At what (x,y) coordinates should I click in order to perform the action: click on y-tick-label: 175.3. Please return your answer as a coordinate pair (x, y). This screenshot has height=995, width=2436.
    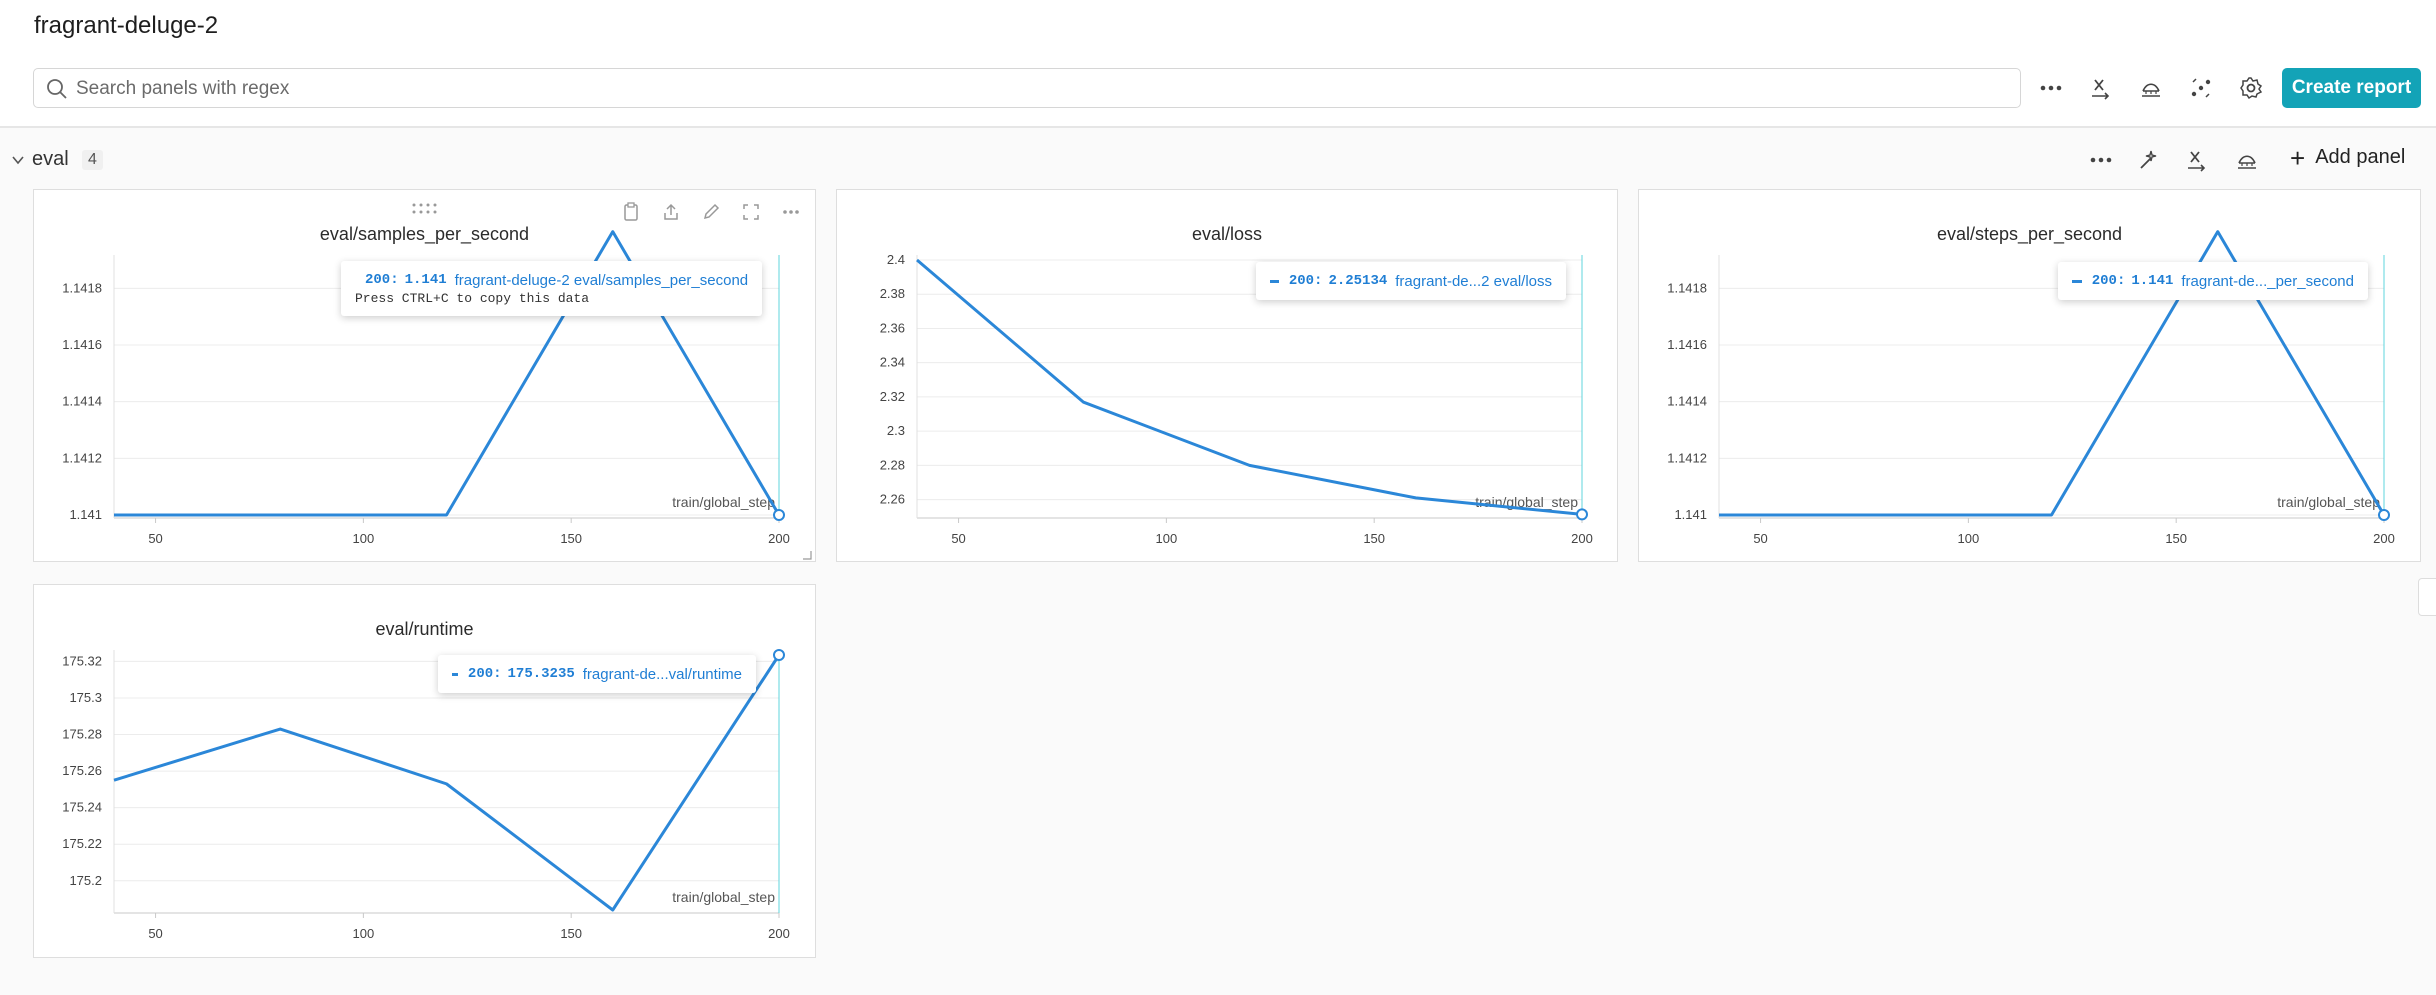
    Looking at the image, I should click on (85, 697).